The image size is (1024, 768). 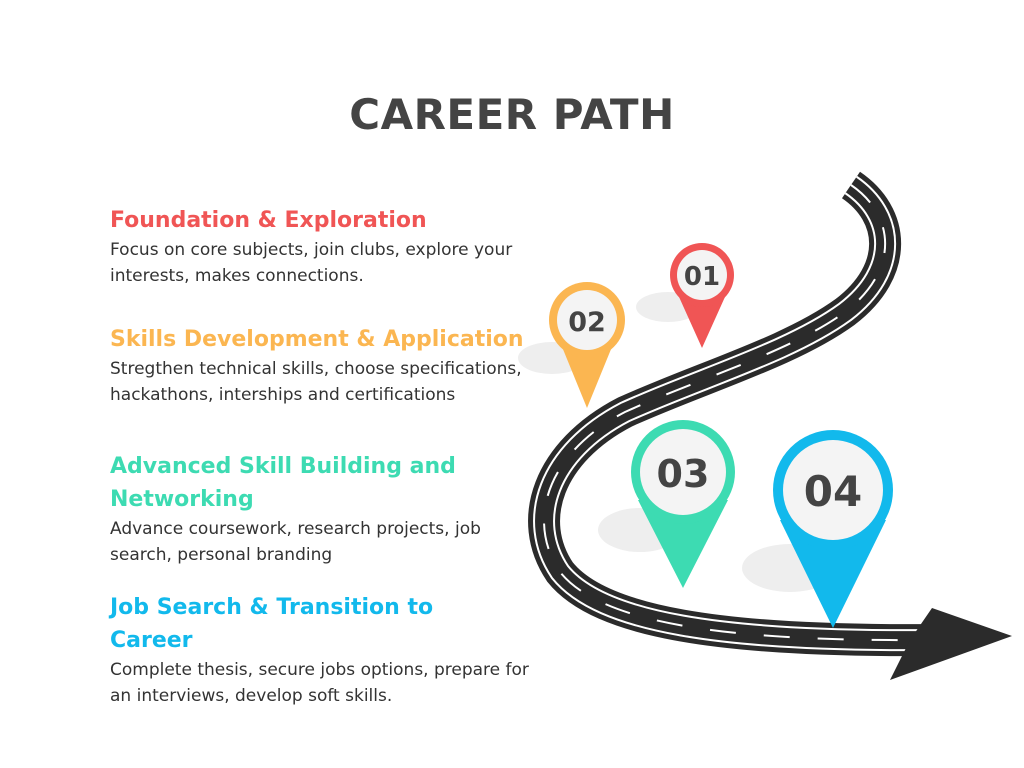 I want to click on step-1-heading: Foundation & Exploration, so click(x=268, y=220).